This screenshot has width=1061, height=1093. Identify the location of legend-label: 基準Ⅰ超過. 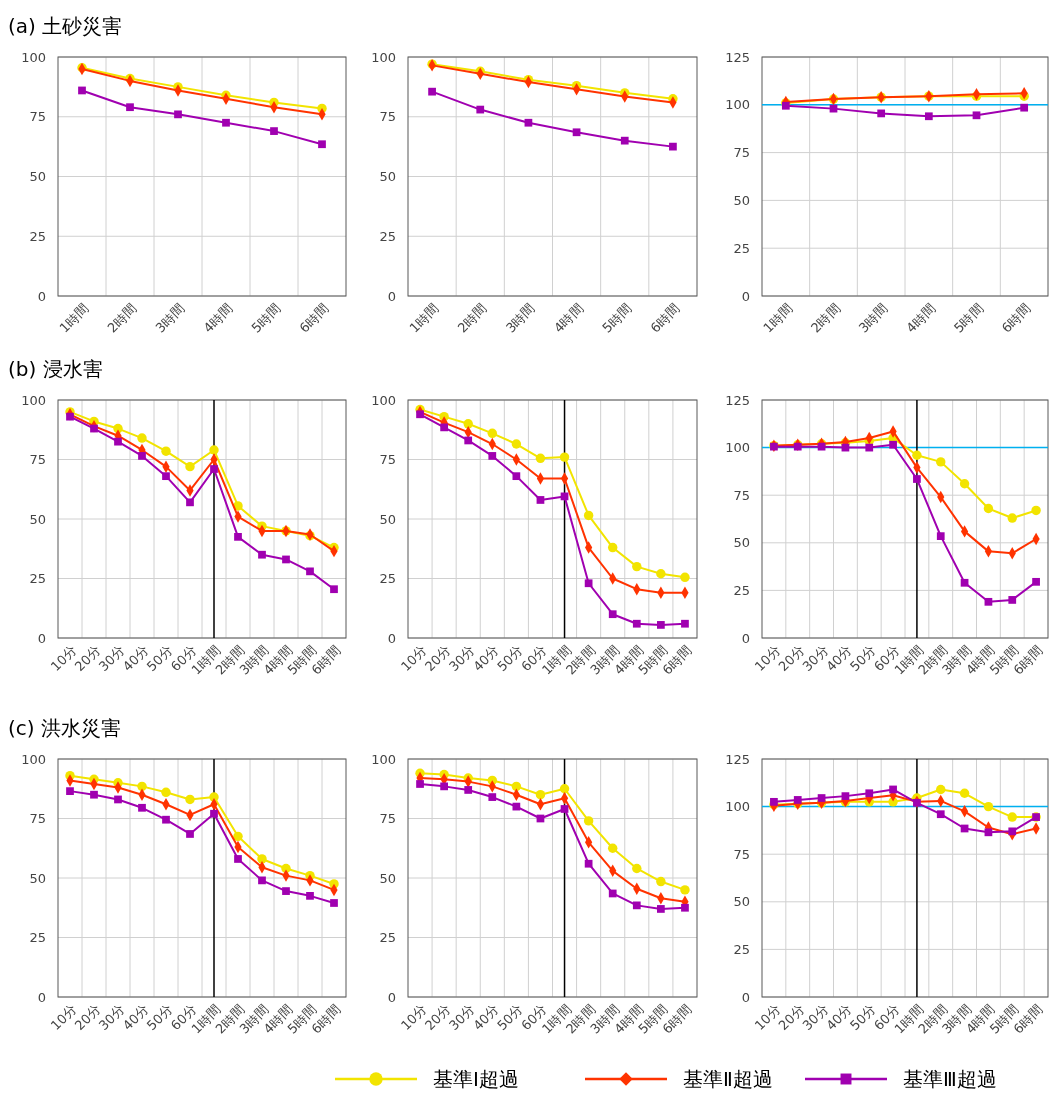
(476, 1079).